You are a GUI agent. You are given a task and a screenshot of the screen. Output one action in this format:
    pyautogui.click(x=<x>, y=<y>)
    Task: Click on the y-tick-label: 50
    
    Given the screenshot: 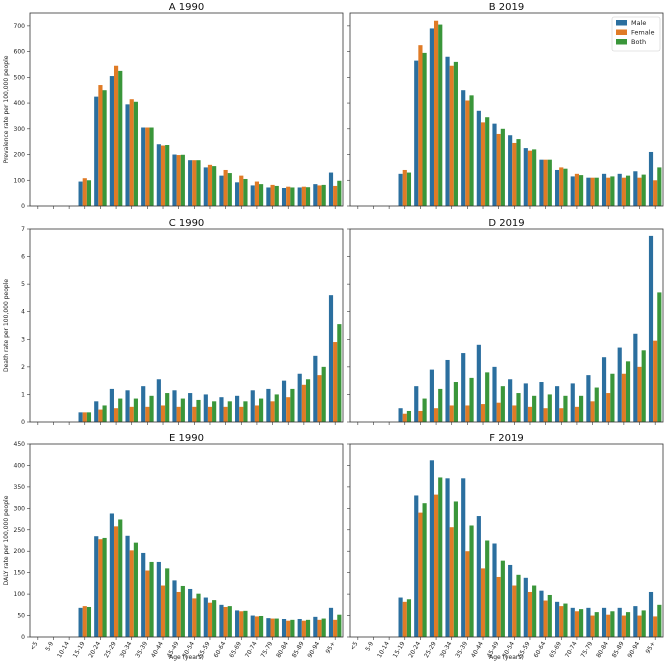 What is the action you would take?
    pyautogui.click(x=21, y=616)
    